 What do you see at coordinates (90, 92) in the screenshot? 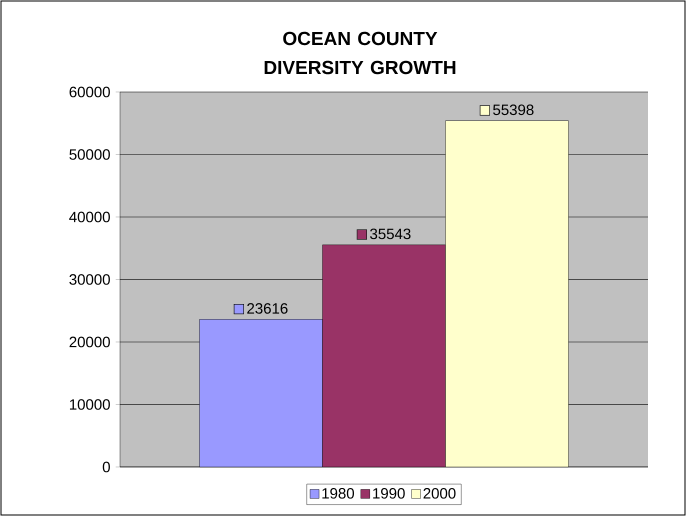
I see `y-tick-label: 60000` at bounding box center [90, 92].